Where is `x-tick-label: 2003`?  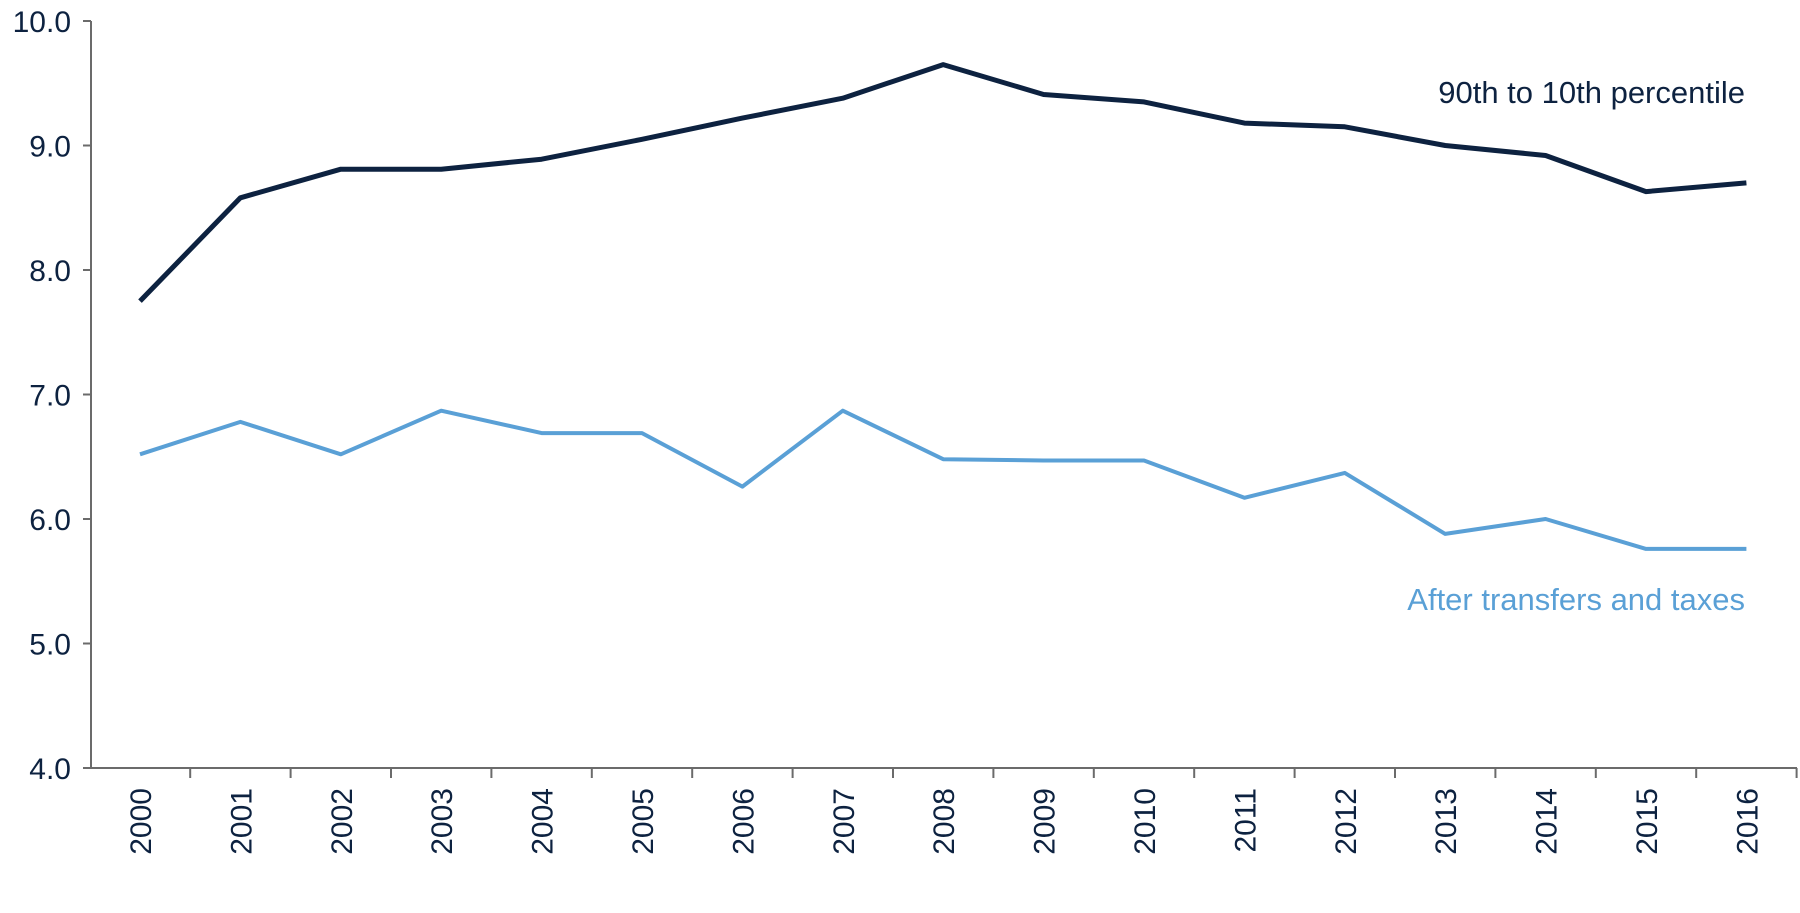
x-tick-label: 2003 is located at coordinates (442, 821).